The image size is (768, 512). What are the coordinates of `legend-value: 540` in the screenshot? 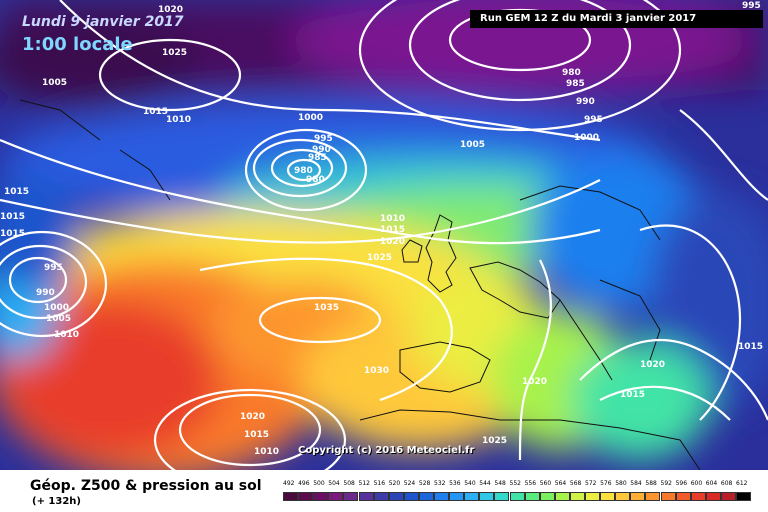 It's located at (470, 483).